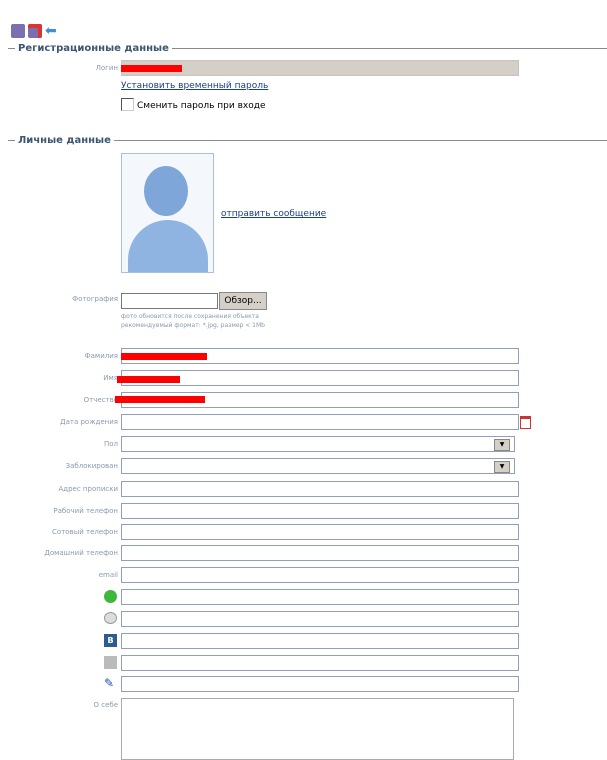 The width and height of the screenshot is (607, 760). Describe the element at coordinates (320, 619) in the screenshot. I see `chat-field` at that location.